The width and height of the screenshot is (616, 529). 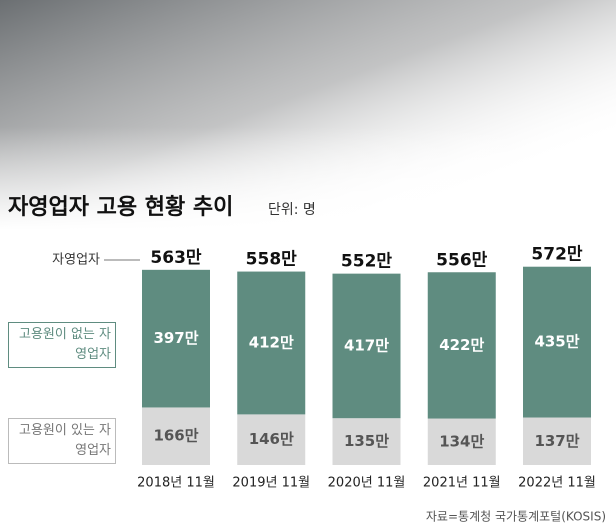 What do you see at coordinates (462, 483) in the screenshot?
I see `x-tick-label: 2021년 11월` at bounding box center [462, 483].